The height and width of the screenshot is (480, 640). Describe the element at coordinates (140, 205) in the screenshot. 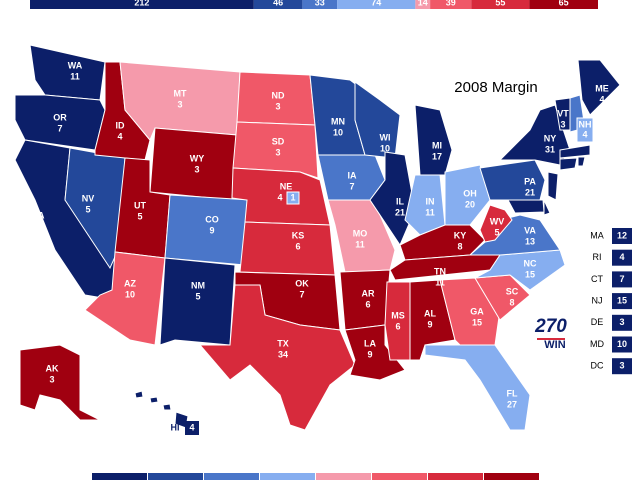

I see `state-abbr: UT` at that location.